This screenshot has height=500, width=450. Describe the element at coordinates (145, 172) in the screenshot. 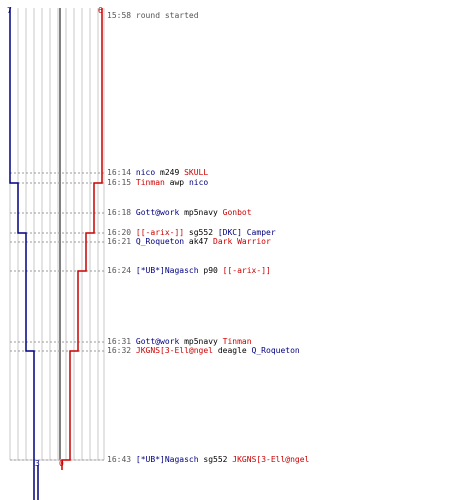

I see `killer-name: nico` at that location.